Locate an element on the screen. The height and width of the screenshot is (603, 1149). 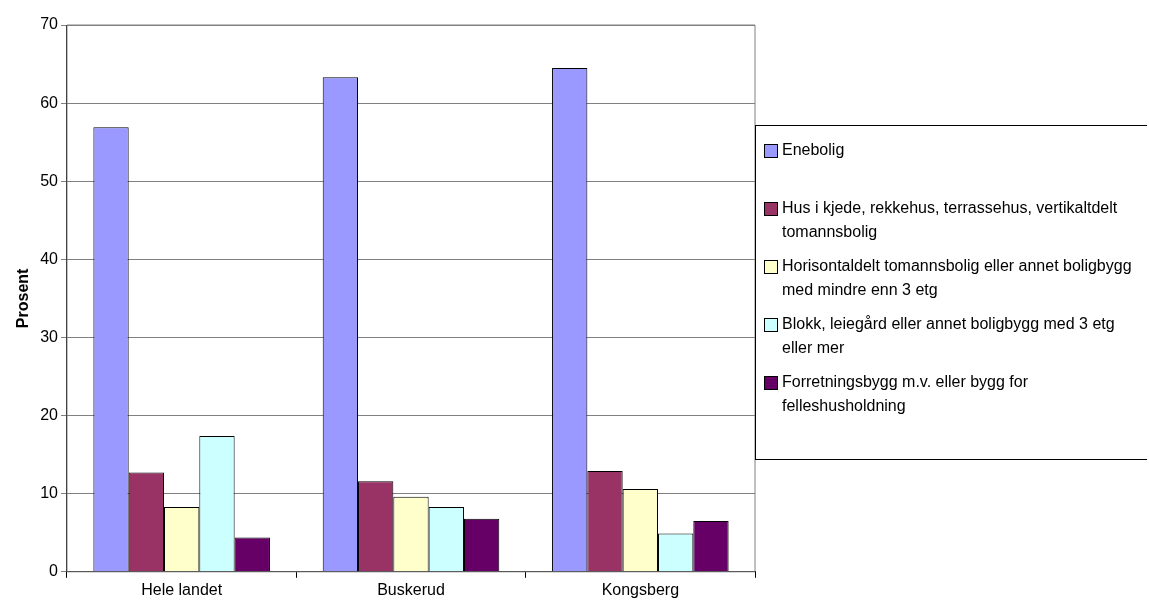
legend-label: Forretningsbygg m.v. eller bygg for felleshusholdning is located at coordinates (906, 394).